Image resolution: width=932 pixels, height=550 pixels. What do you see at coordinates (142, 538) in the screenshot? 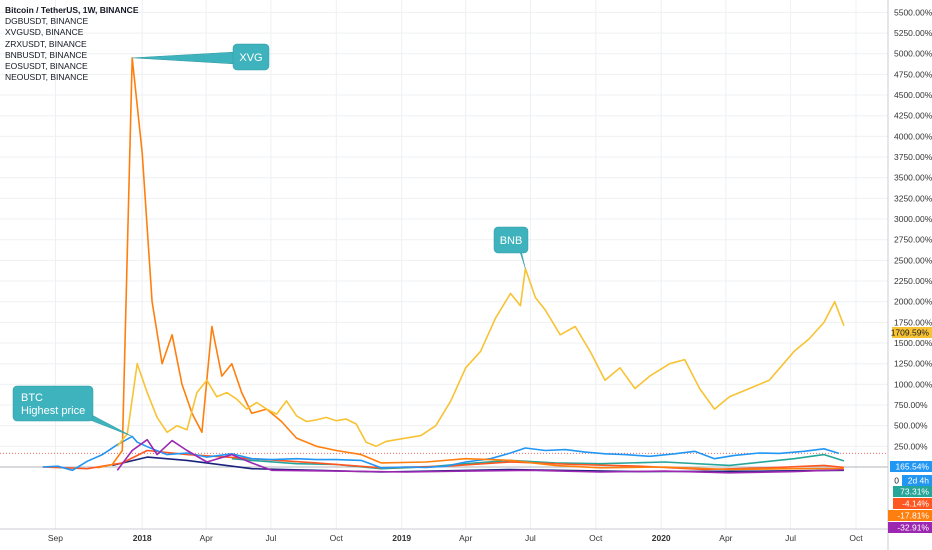
I see `x-tick-label: 2018` at bounding box center [142, 538].